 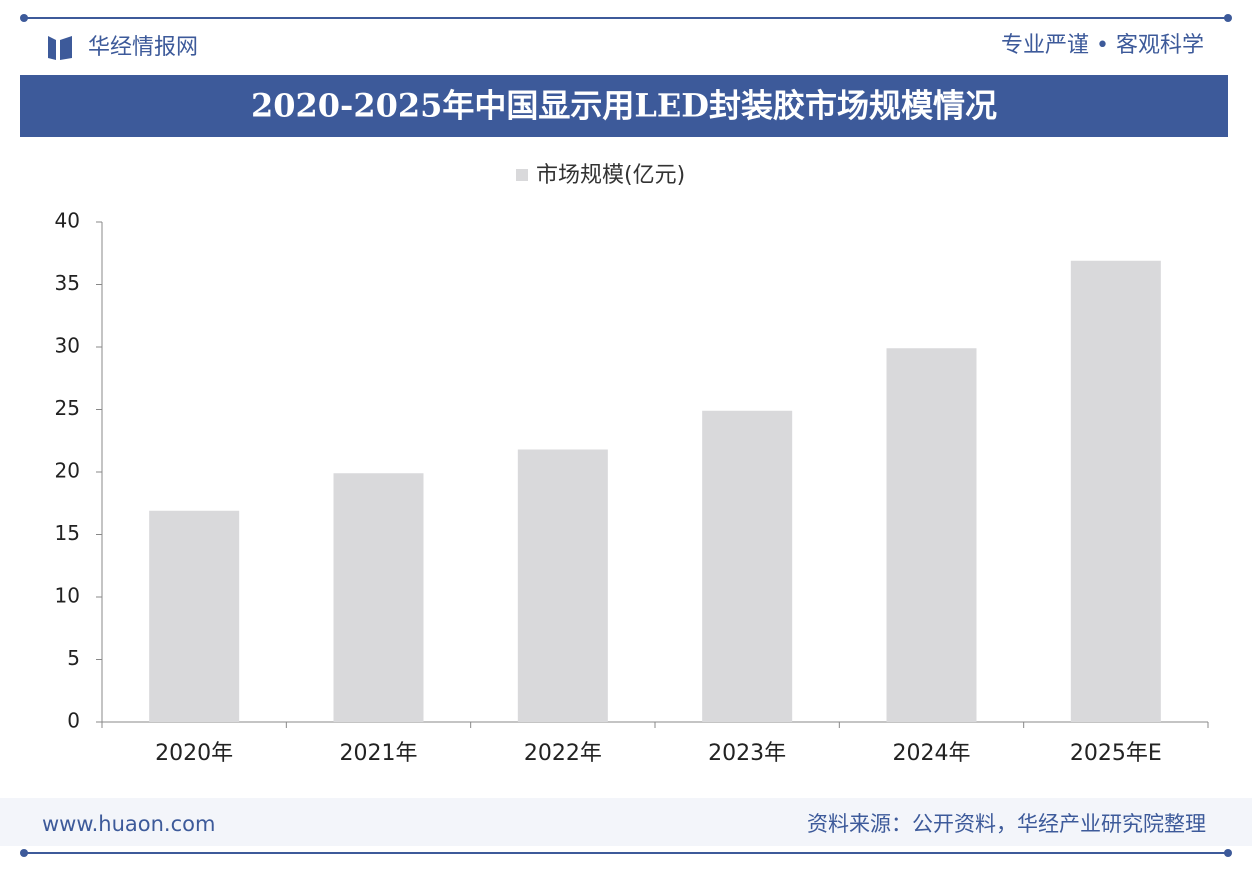 What do you see at coordinates (610, 175) in the screenshot?
I see `legend-label: 市场规模(亿元)` at bounding box center [610, 175].